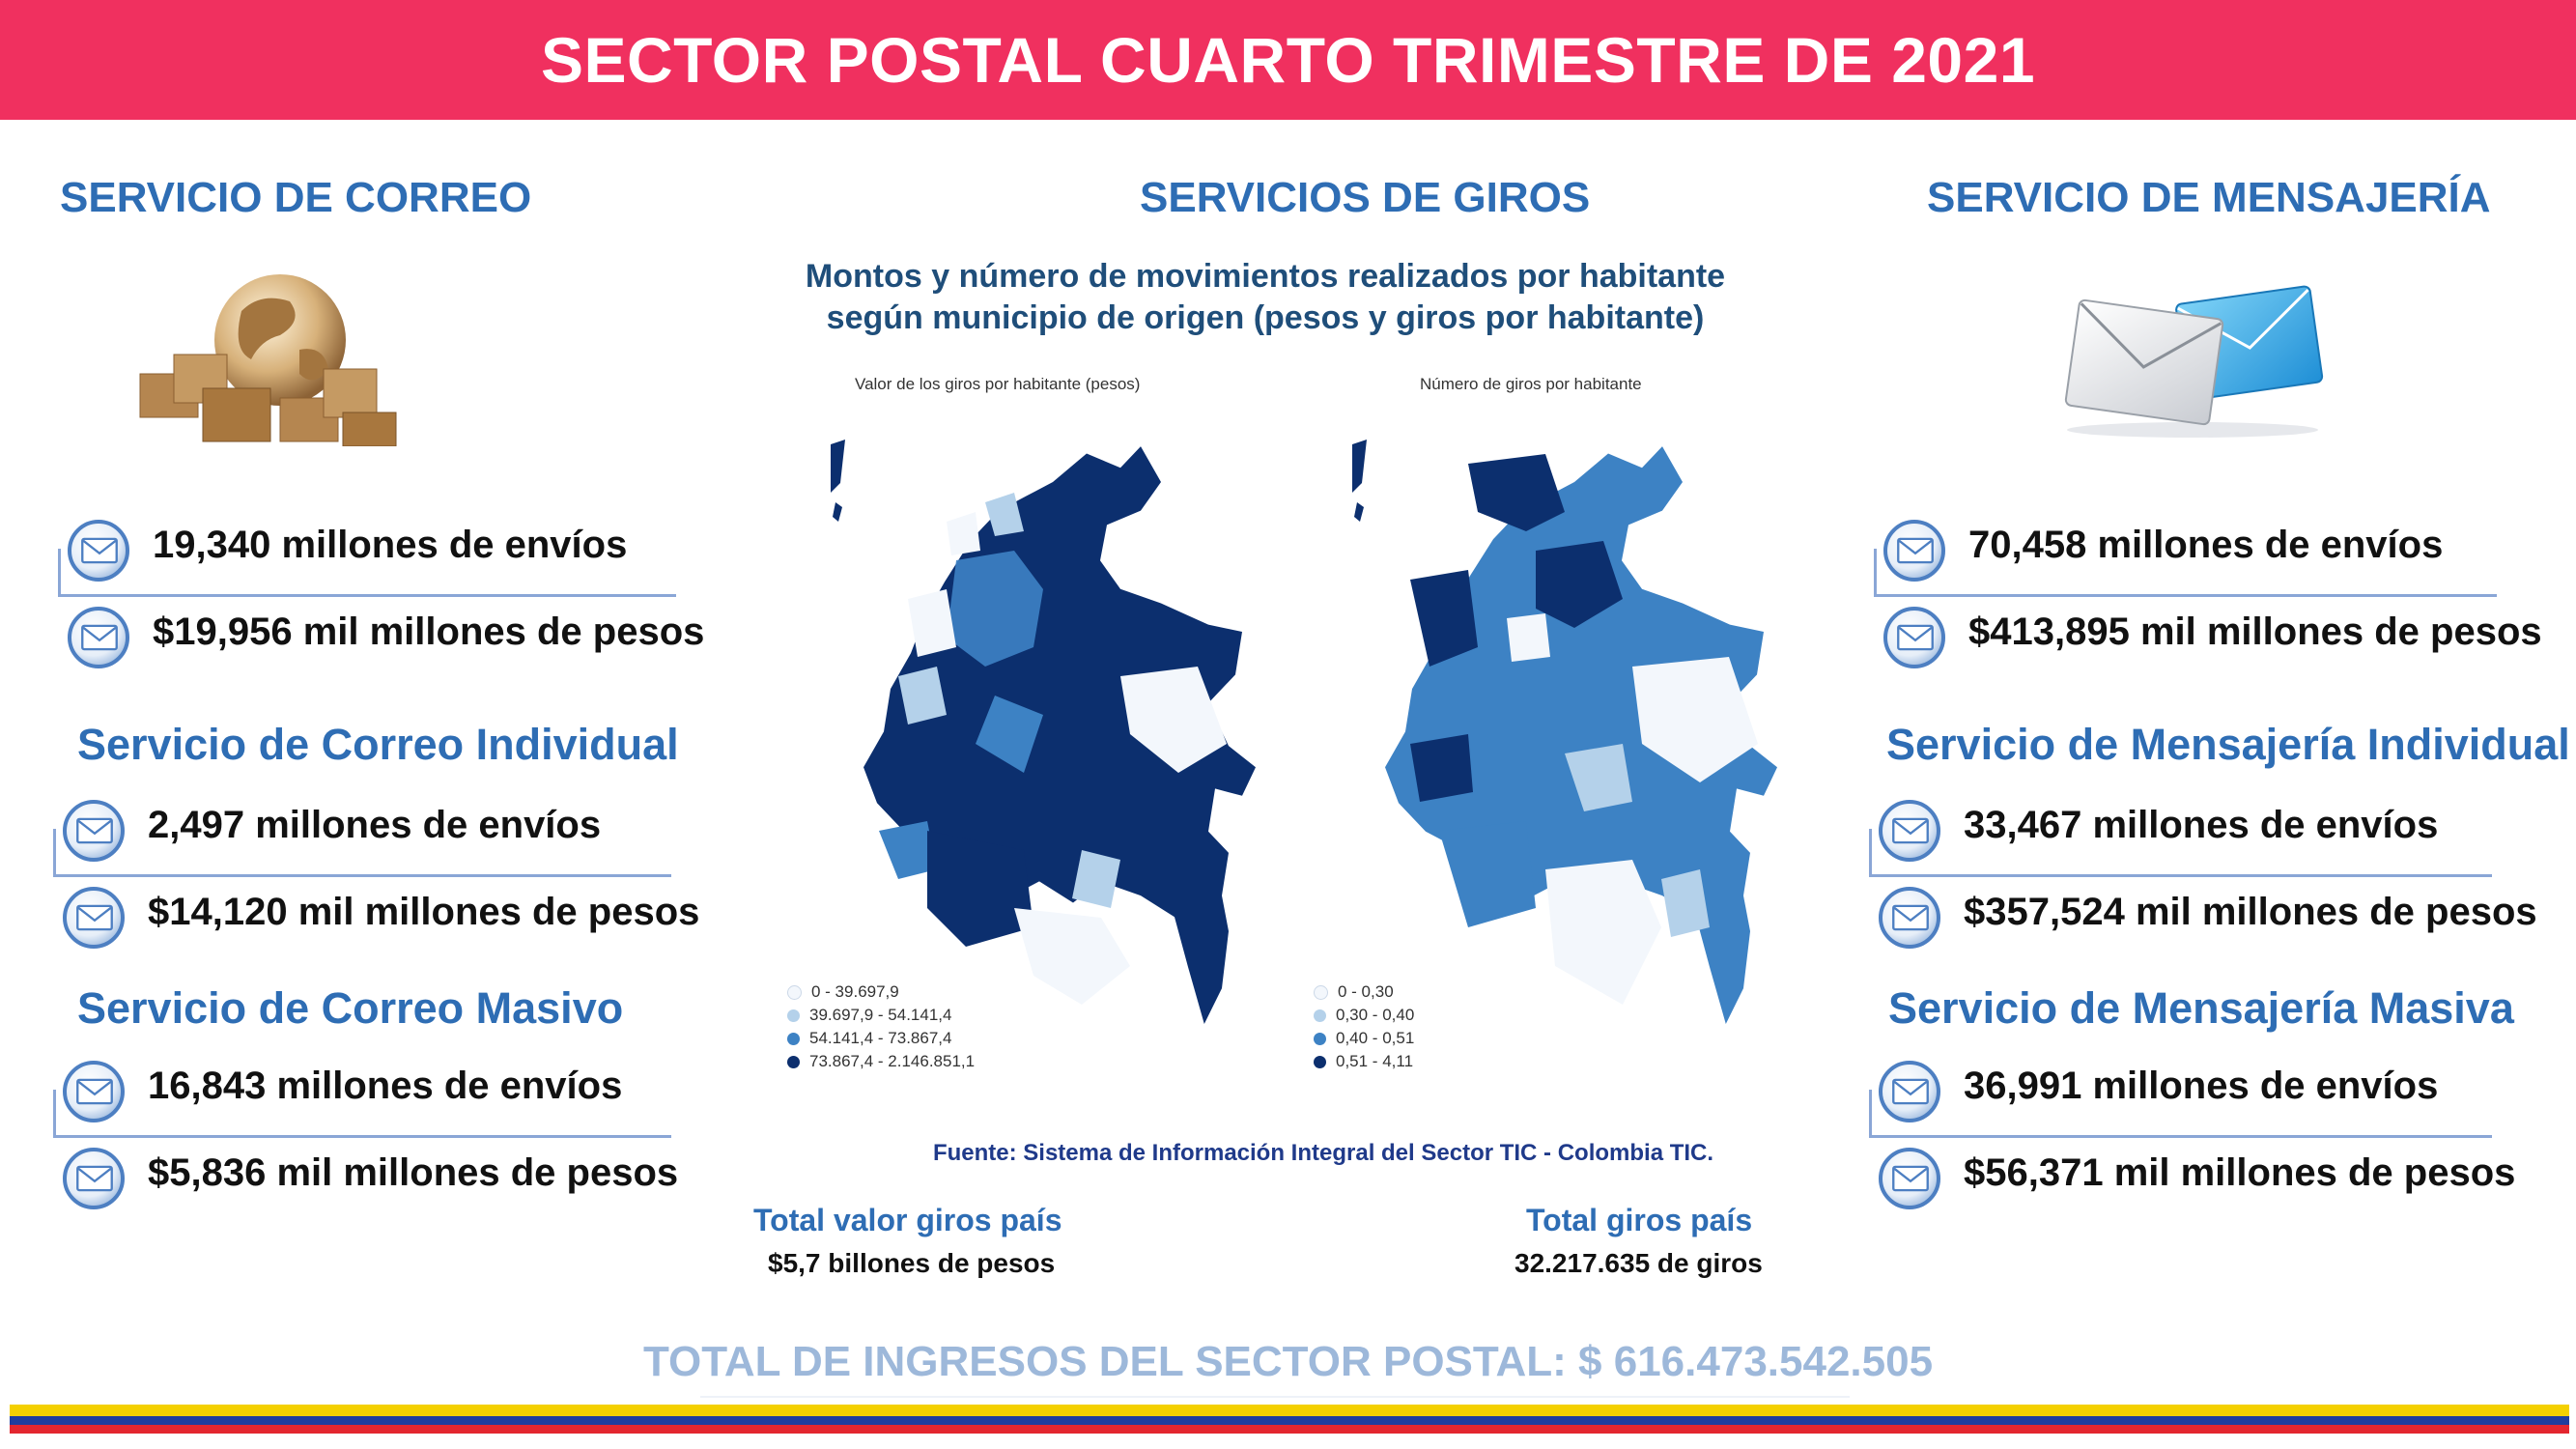 This screenshot has width=2576, height=1449. What do you see at coordinates (385, 1086) in the screenshot?
I see `correo-masivo-envios-text: 16,843 millones de envíos` at bounding box center [385, 1086].